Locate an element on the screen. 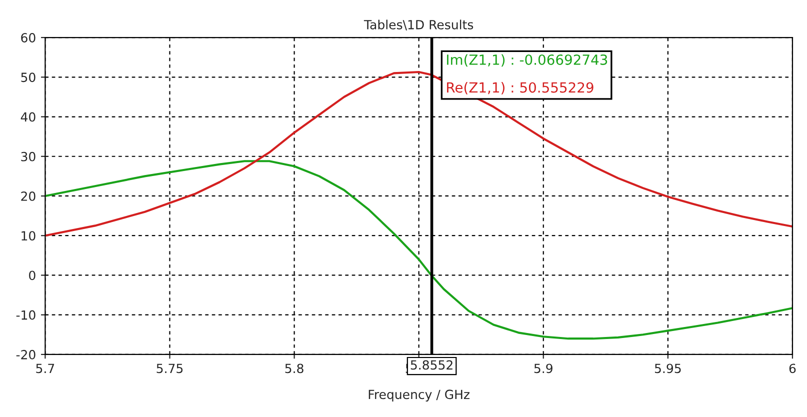 The image size is (807, 417). y-tick-label: 10 is located at coordinates (29, 236).